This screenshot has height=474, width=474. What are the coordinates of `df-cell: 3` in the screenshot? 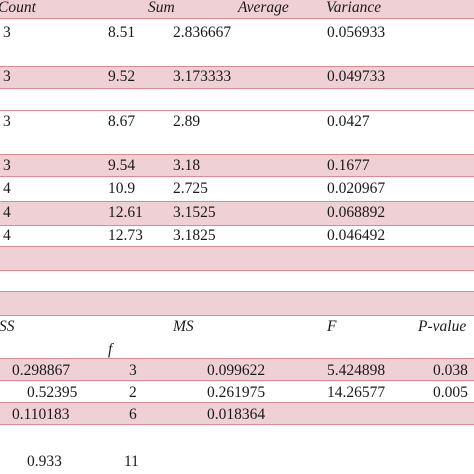 It's located at (133, 370).